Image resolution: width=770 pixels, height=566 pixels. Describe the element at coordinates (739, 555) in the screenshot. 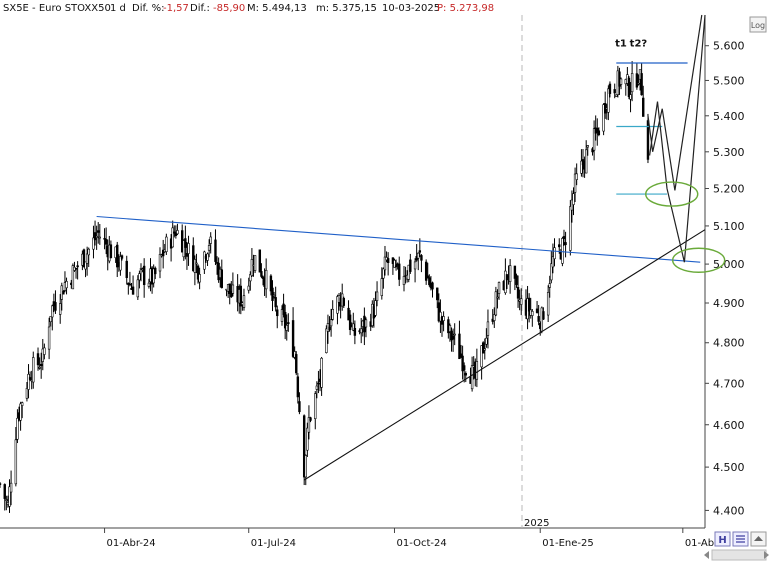

I see `horizontal-scrollbar` at that location.